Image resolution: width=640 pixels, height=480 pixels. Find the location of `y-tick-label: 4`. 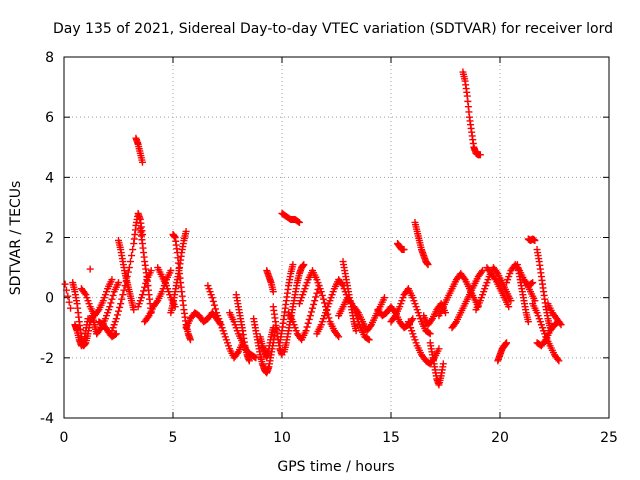

y-tick-label: 4 is located at coordinates (49, 178).